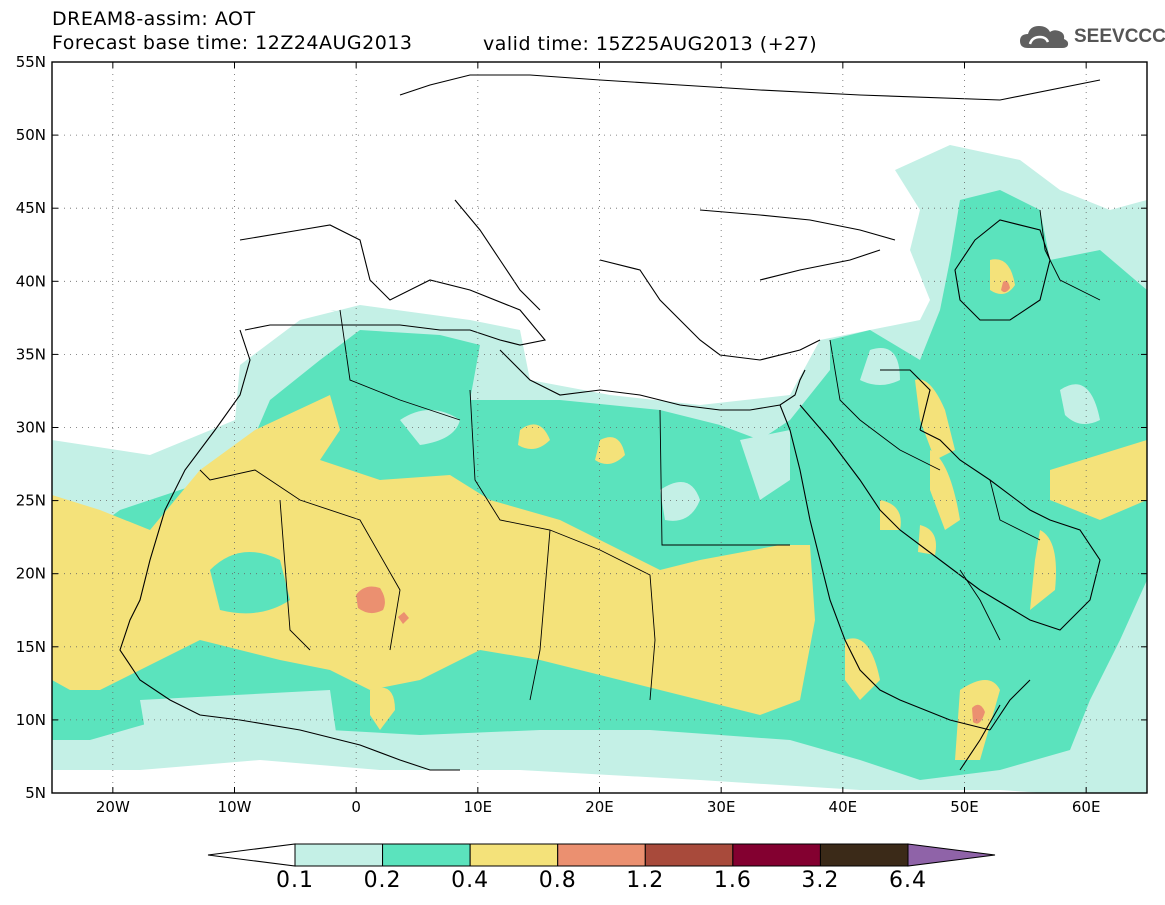  What do you see at coordinates (356, 807) in the screenshot?
I see `lon-label: 0` at bounding box center [356, 807].